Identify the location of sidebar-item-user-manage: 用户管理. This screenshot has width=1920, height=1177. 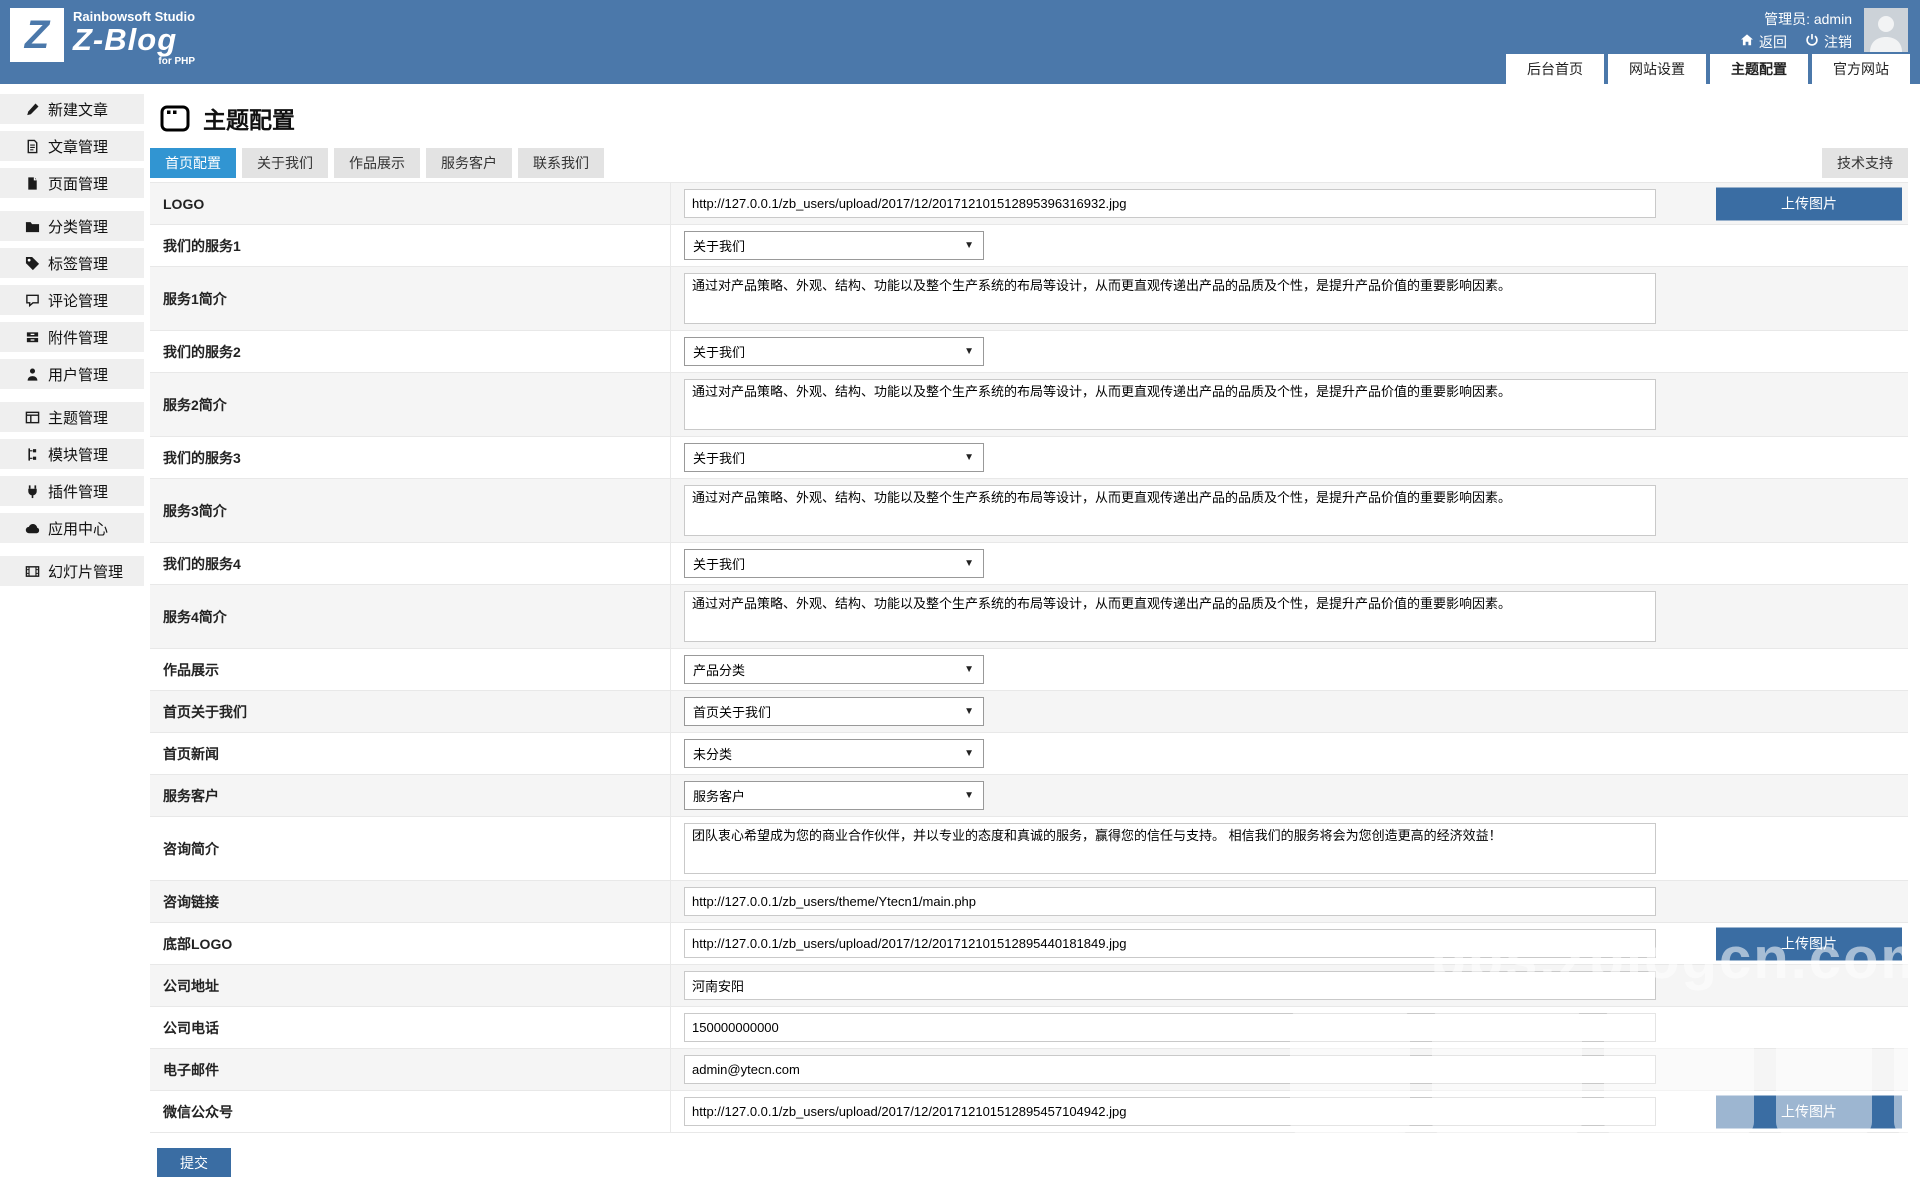
(72, 374).